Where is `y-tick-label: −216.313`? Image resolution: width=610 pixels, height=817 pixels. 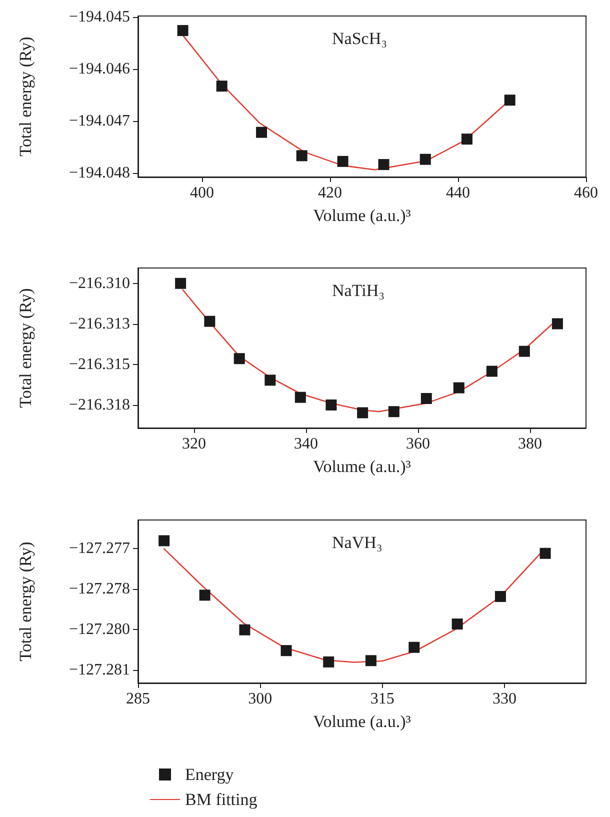
y-tick-label: −216.313 is located at coordinates (99, 323).